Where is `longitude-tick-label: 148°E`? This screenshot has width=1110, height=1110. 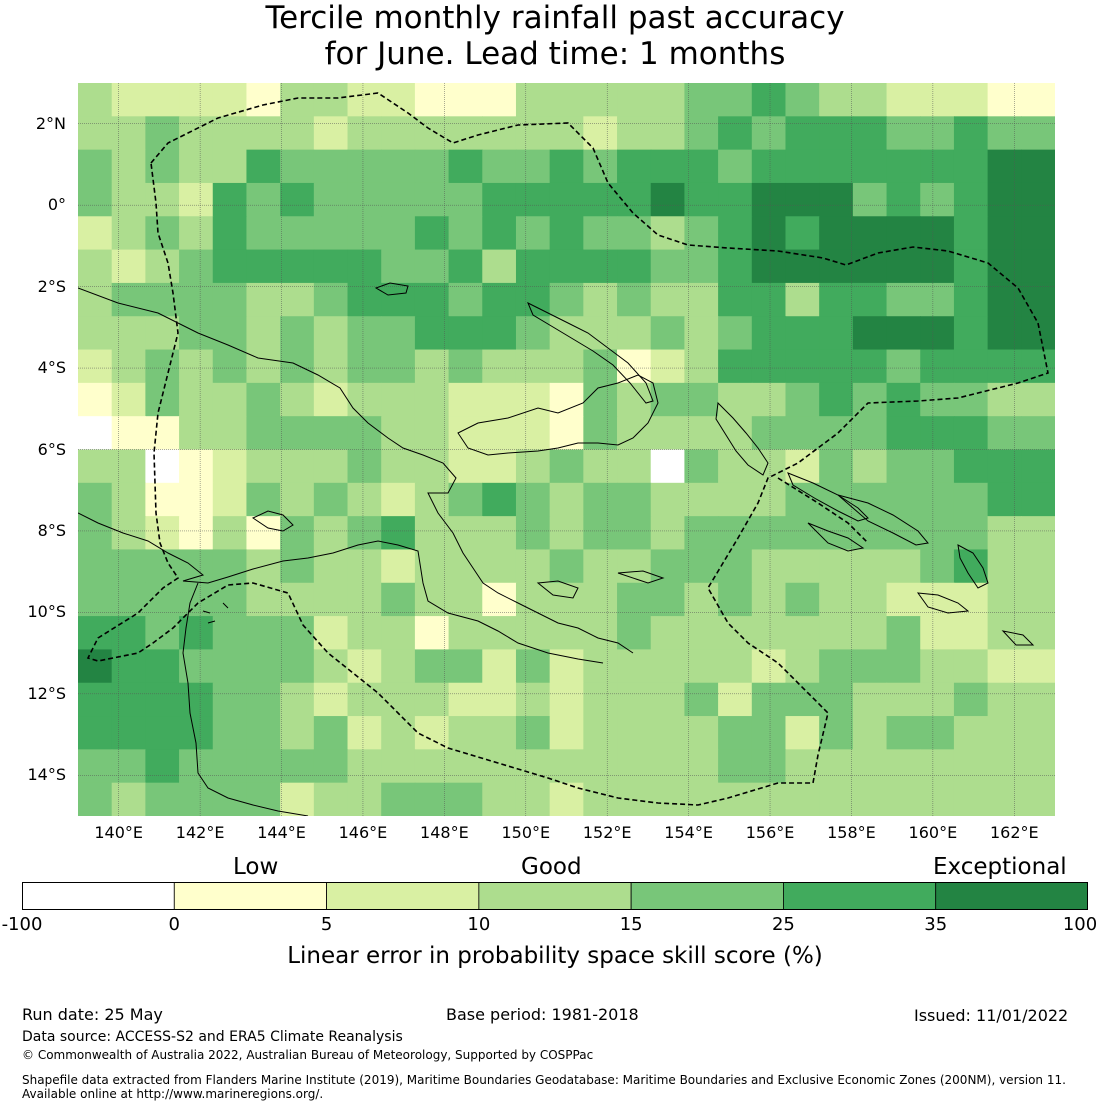 longitude-tick-label: 148°E is located at coordinates (444, 832).